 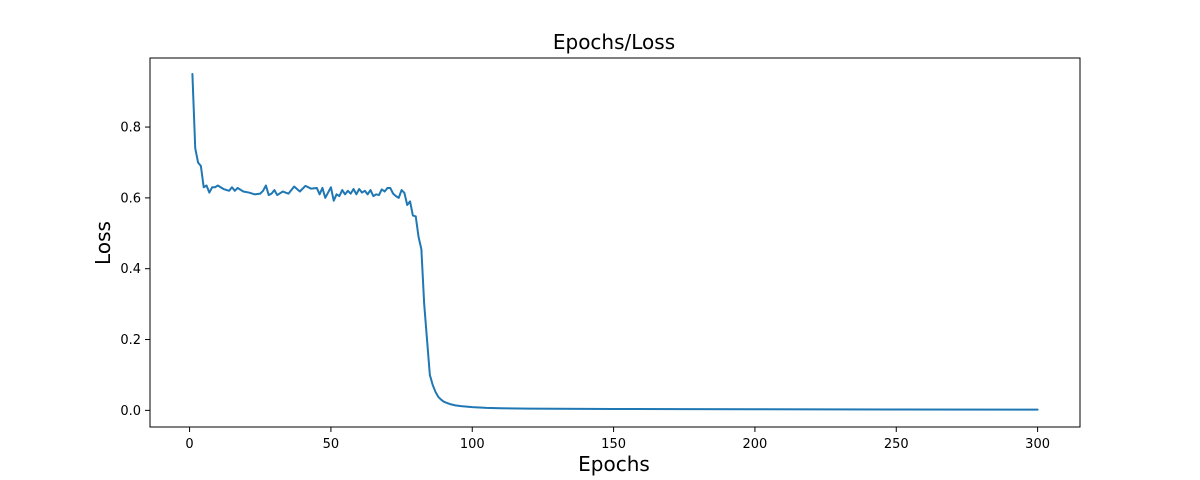 I want to click on y-axis-ticks: 0.0 0.2 0.4 0.6 0.8, so click(x=135, y=270).